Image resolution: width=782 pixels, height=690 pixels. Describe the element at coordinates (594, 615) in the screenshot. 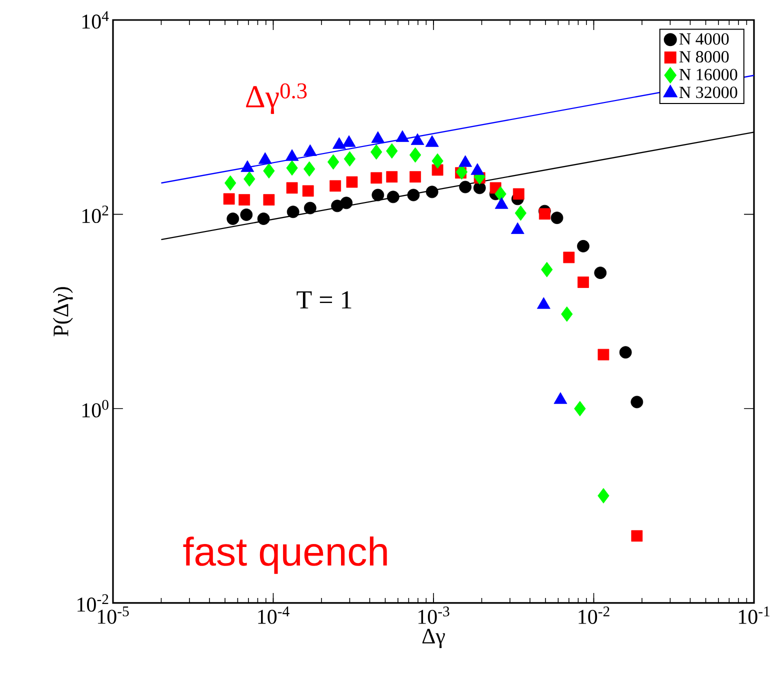

I see `x-tick-label: 10$^{-2}$` at that location.